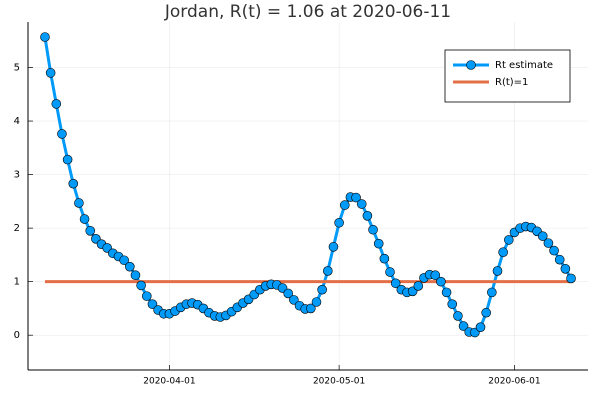 This screenshot has width=600, height=400. What do you see at coordinates (17, 335) in the screenshot?
I see `y-tick-label: 0` at bounding box center [17, 335].